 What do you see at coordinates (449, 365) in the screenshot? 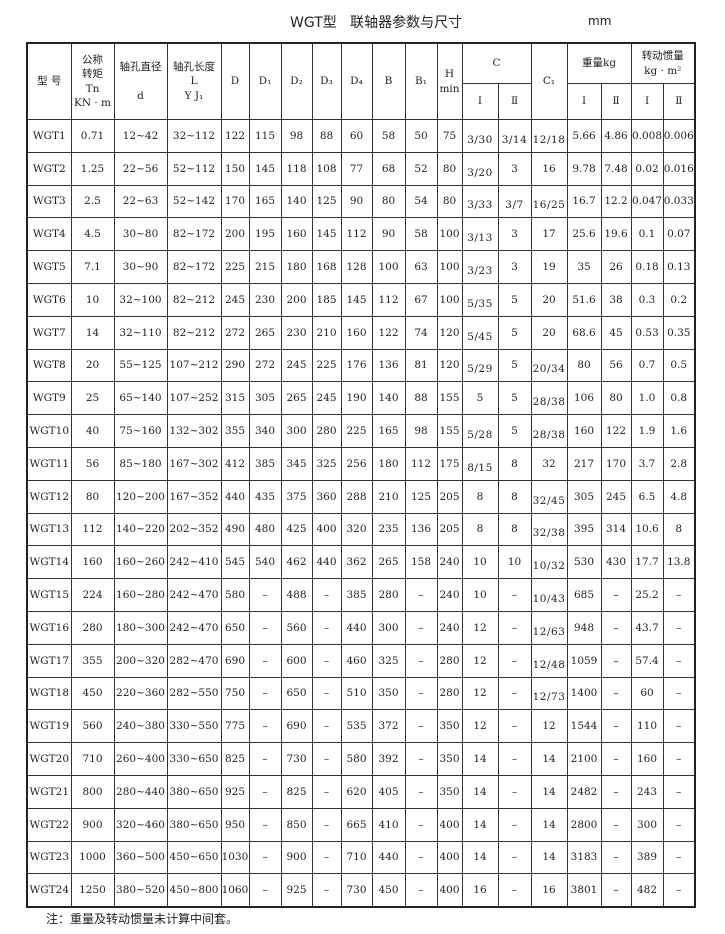
I see `cell-value: 120` at bounding box center [449, 365].